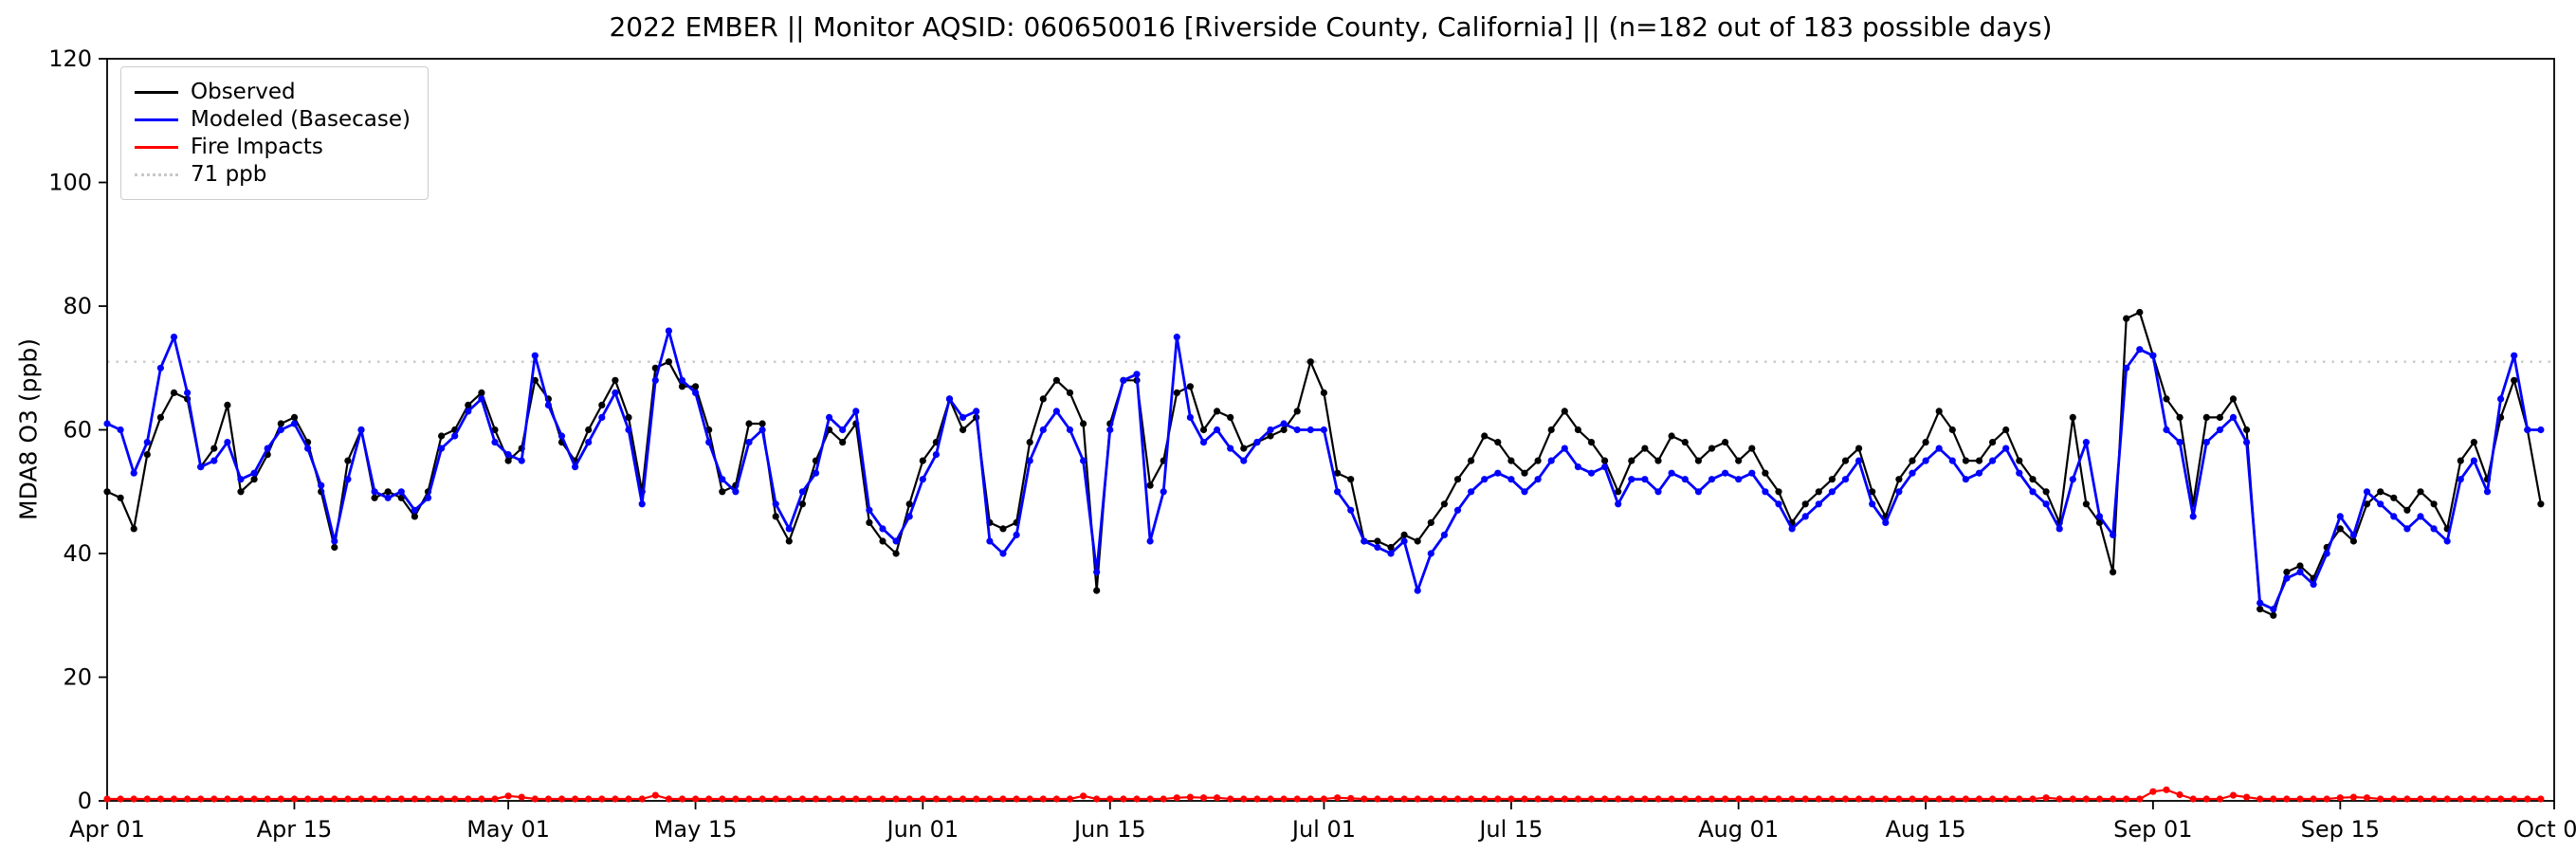 This screenshot has width=2576, height=853. Describe the element at coordinates (1323, 829) in the screenshot. I see `svg-text: Jul 01` at that location.